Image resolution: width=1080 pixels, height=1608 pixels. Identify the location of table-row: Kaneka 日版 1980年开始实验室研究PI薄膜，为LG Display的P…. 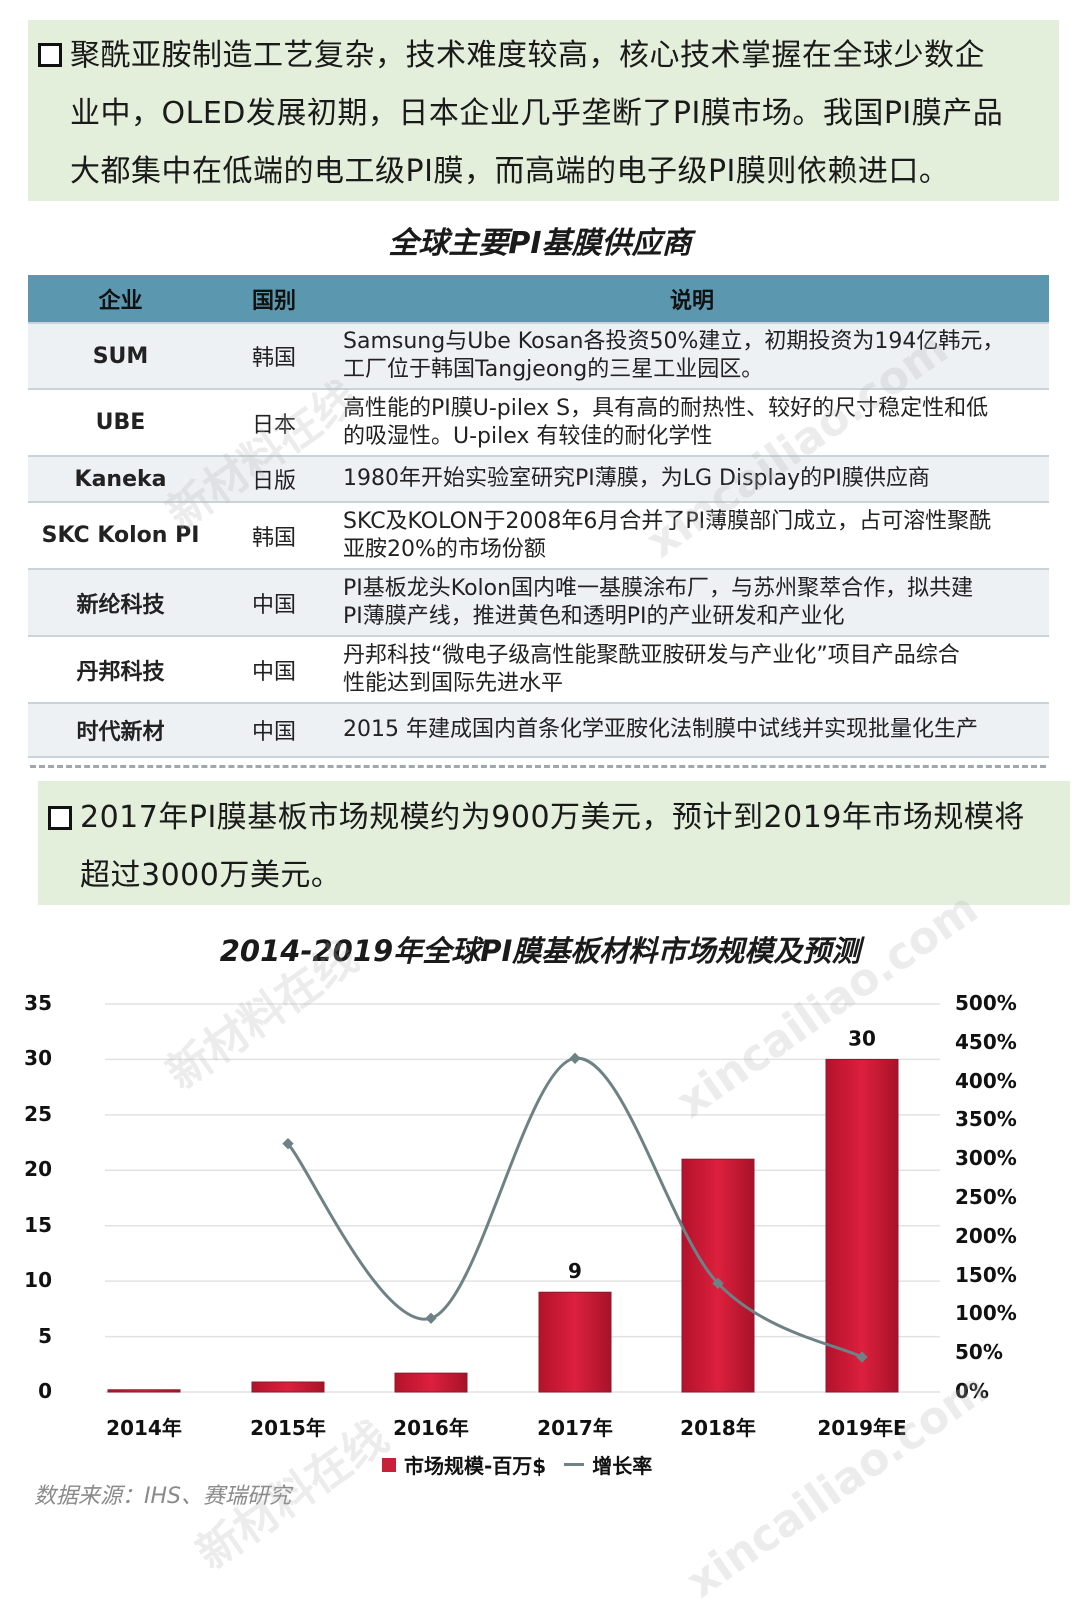
(538, 479).